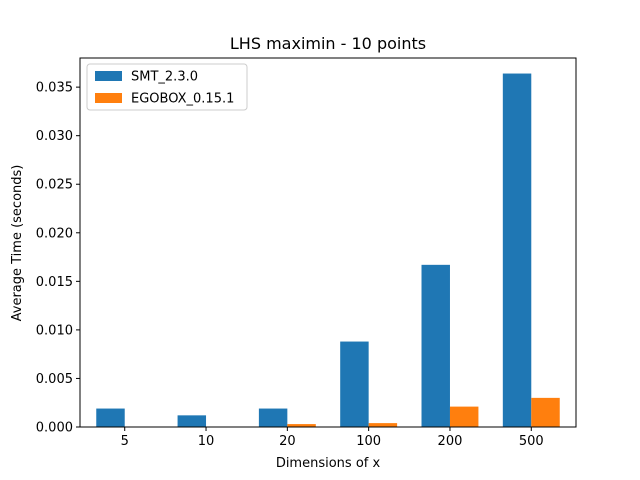  What do you see at coordinates (332, 438) in the screenshot?
I see `x-axis-ticks: 5 10 20 100 200 500` at bounding box center [332, 438].